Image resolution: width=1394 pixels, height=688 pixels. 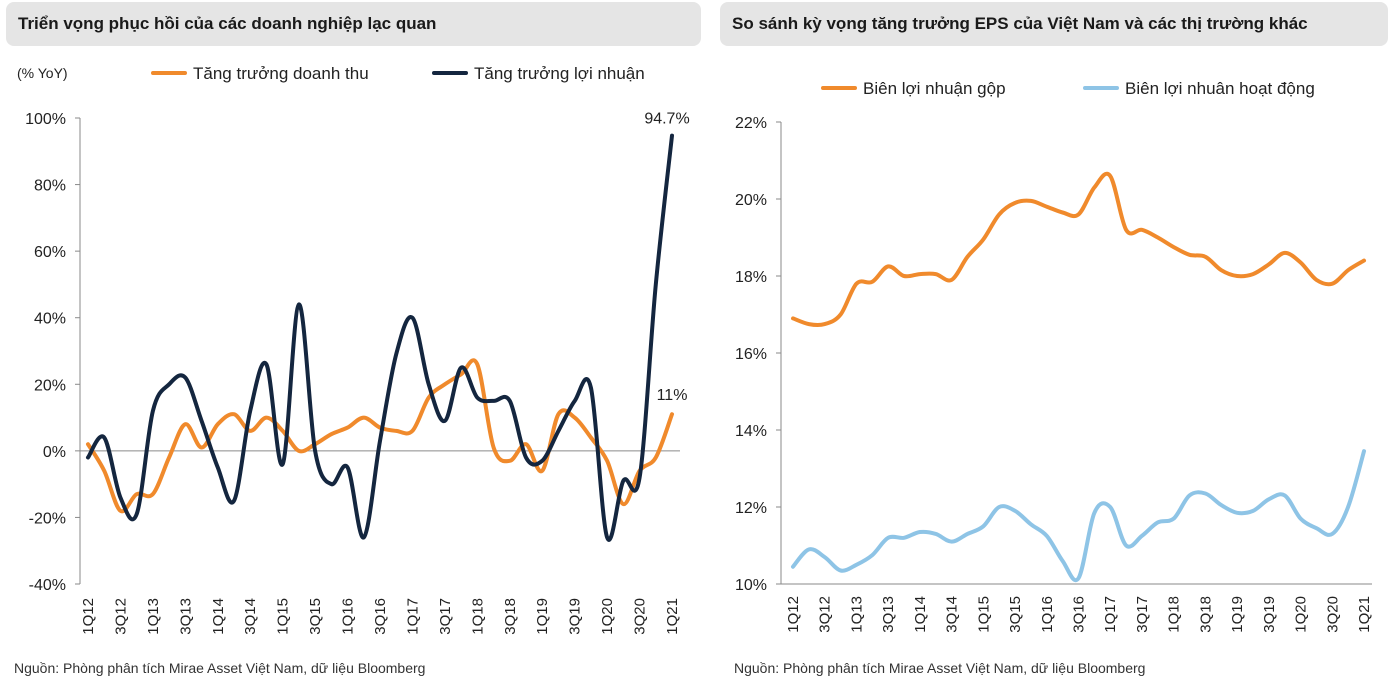 What do you see at coordinates (1015, 614) in the screenshot?
I see `right-x-tick-label: 3Q15` at bounding box center [1015, 614].